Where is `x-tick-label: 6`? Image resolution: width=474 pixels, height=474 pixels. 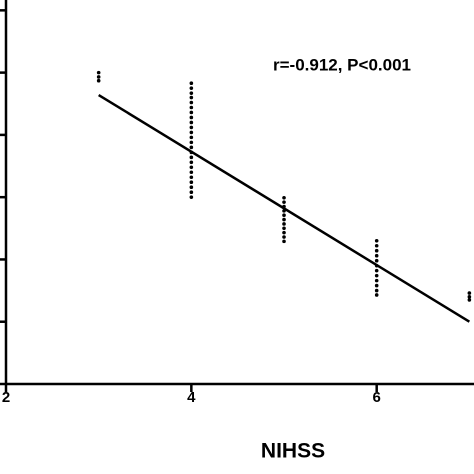 x-tick-label: 6 is located at coordinates (377, 397).